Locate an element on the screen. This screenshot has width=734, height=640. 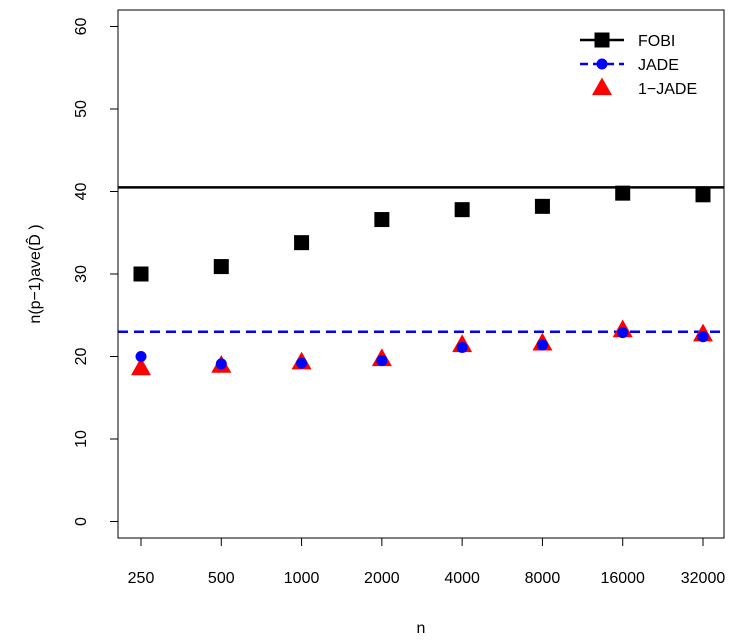
legend-label-1-jade: 1−JADE is located at coordinates (667, 89).